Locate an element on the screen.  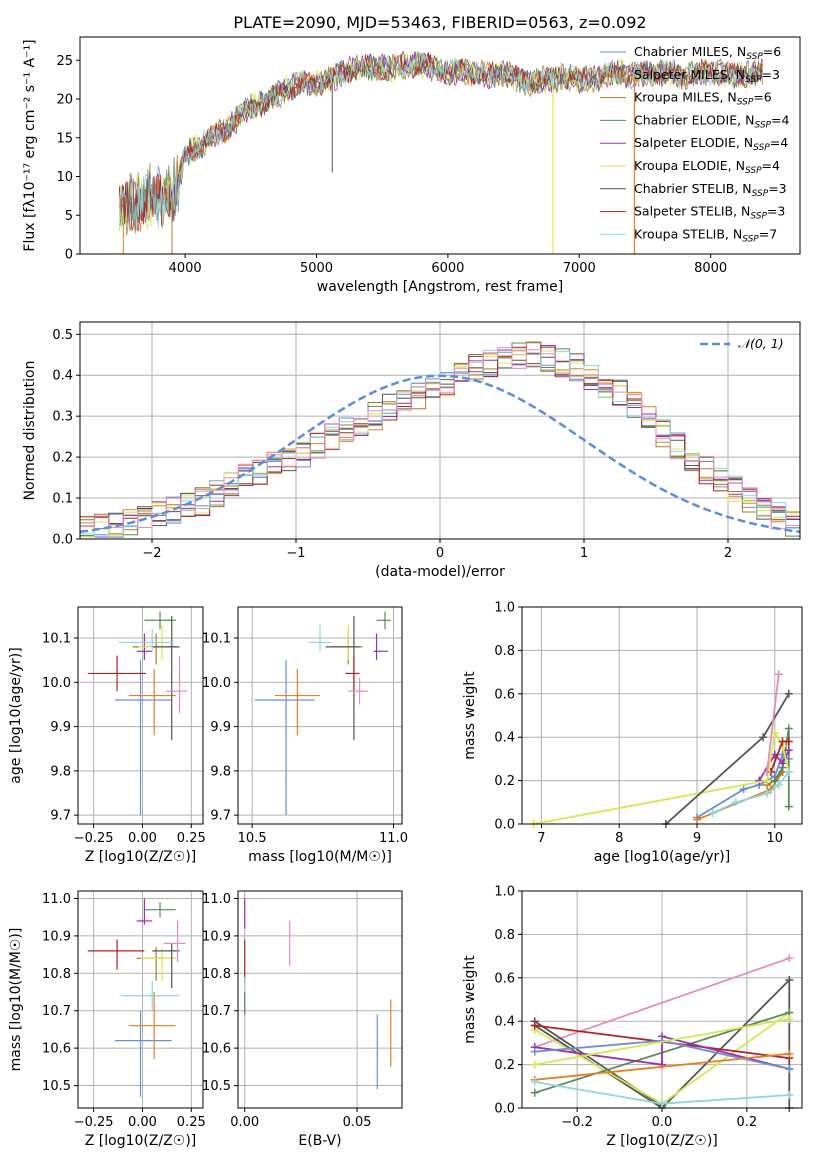
legend-entry: Kroupa ELODIE, NSSP=4 is located at coordinates (707, 167).